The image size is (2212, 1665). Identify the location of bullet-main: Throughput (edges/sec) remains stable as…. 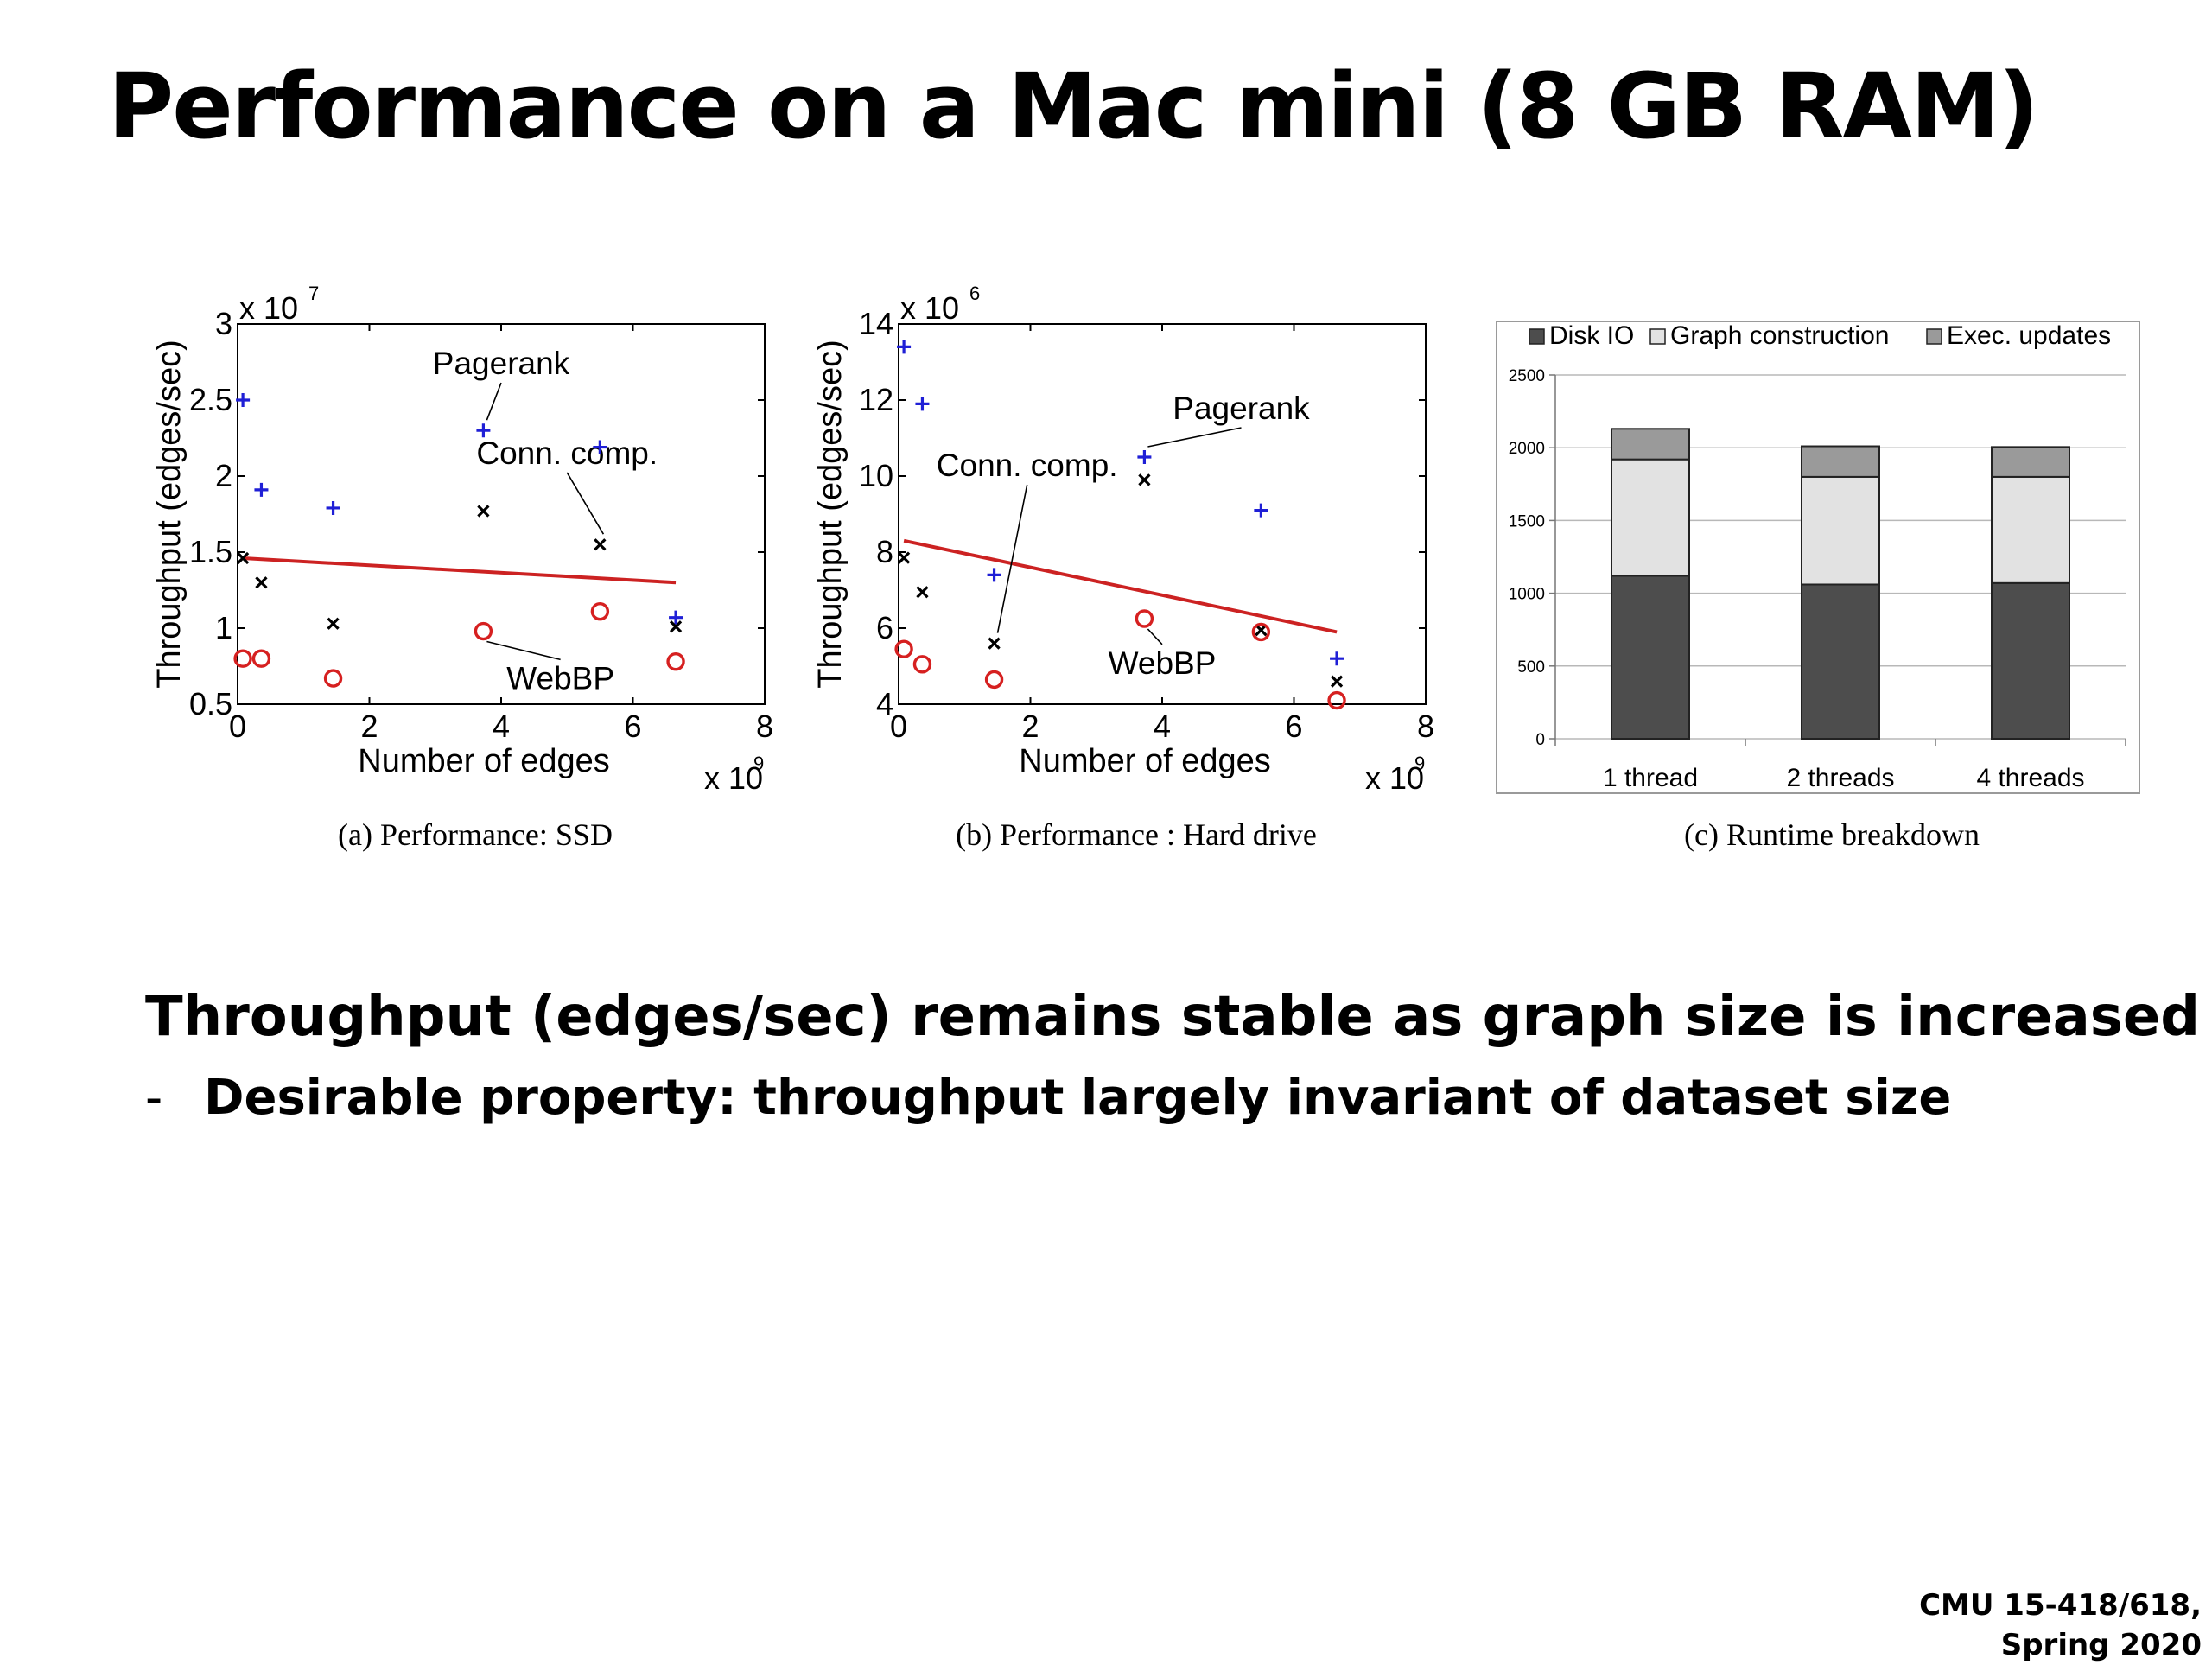
(1173, 1017).